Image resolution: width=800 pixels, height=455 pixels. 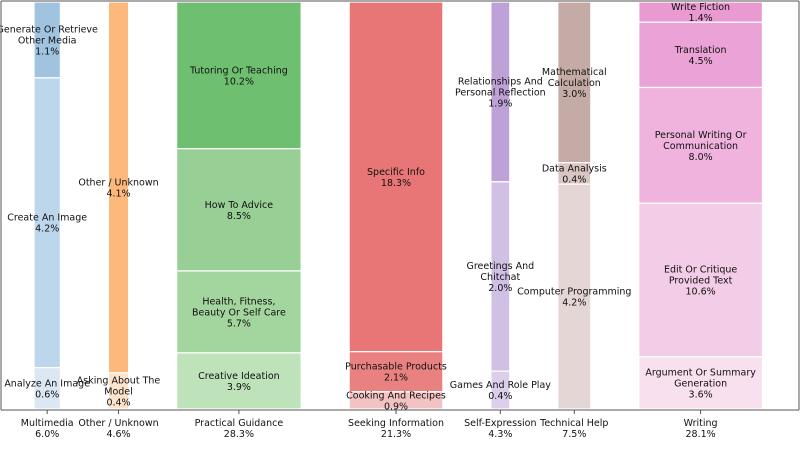 What do you see at coordinates (118, 182) in the screenshot?
I see `segment-label: Other / Unknown` at bounding box center [118, 182].